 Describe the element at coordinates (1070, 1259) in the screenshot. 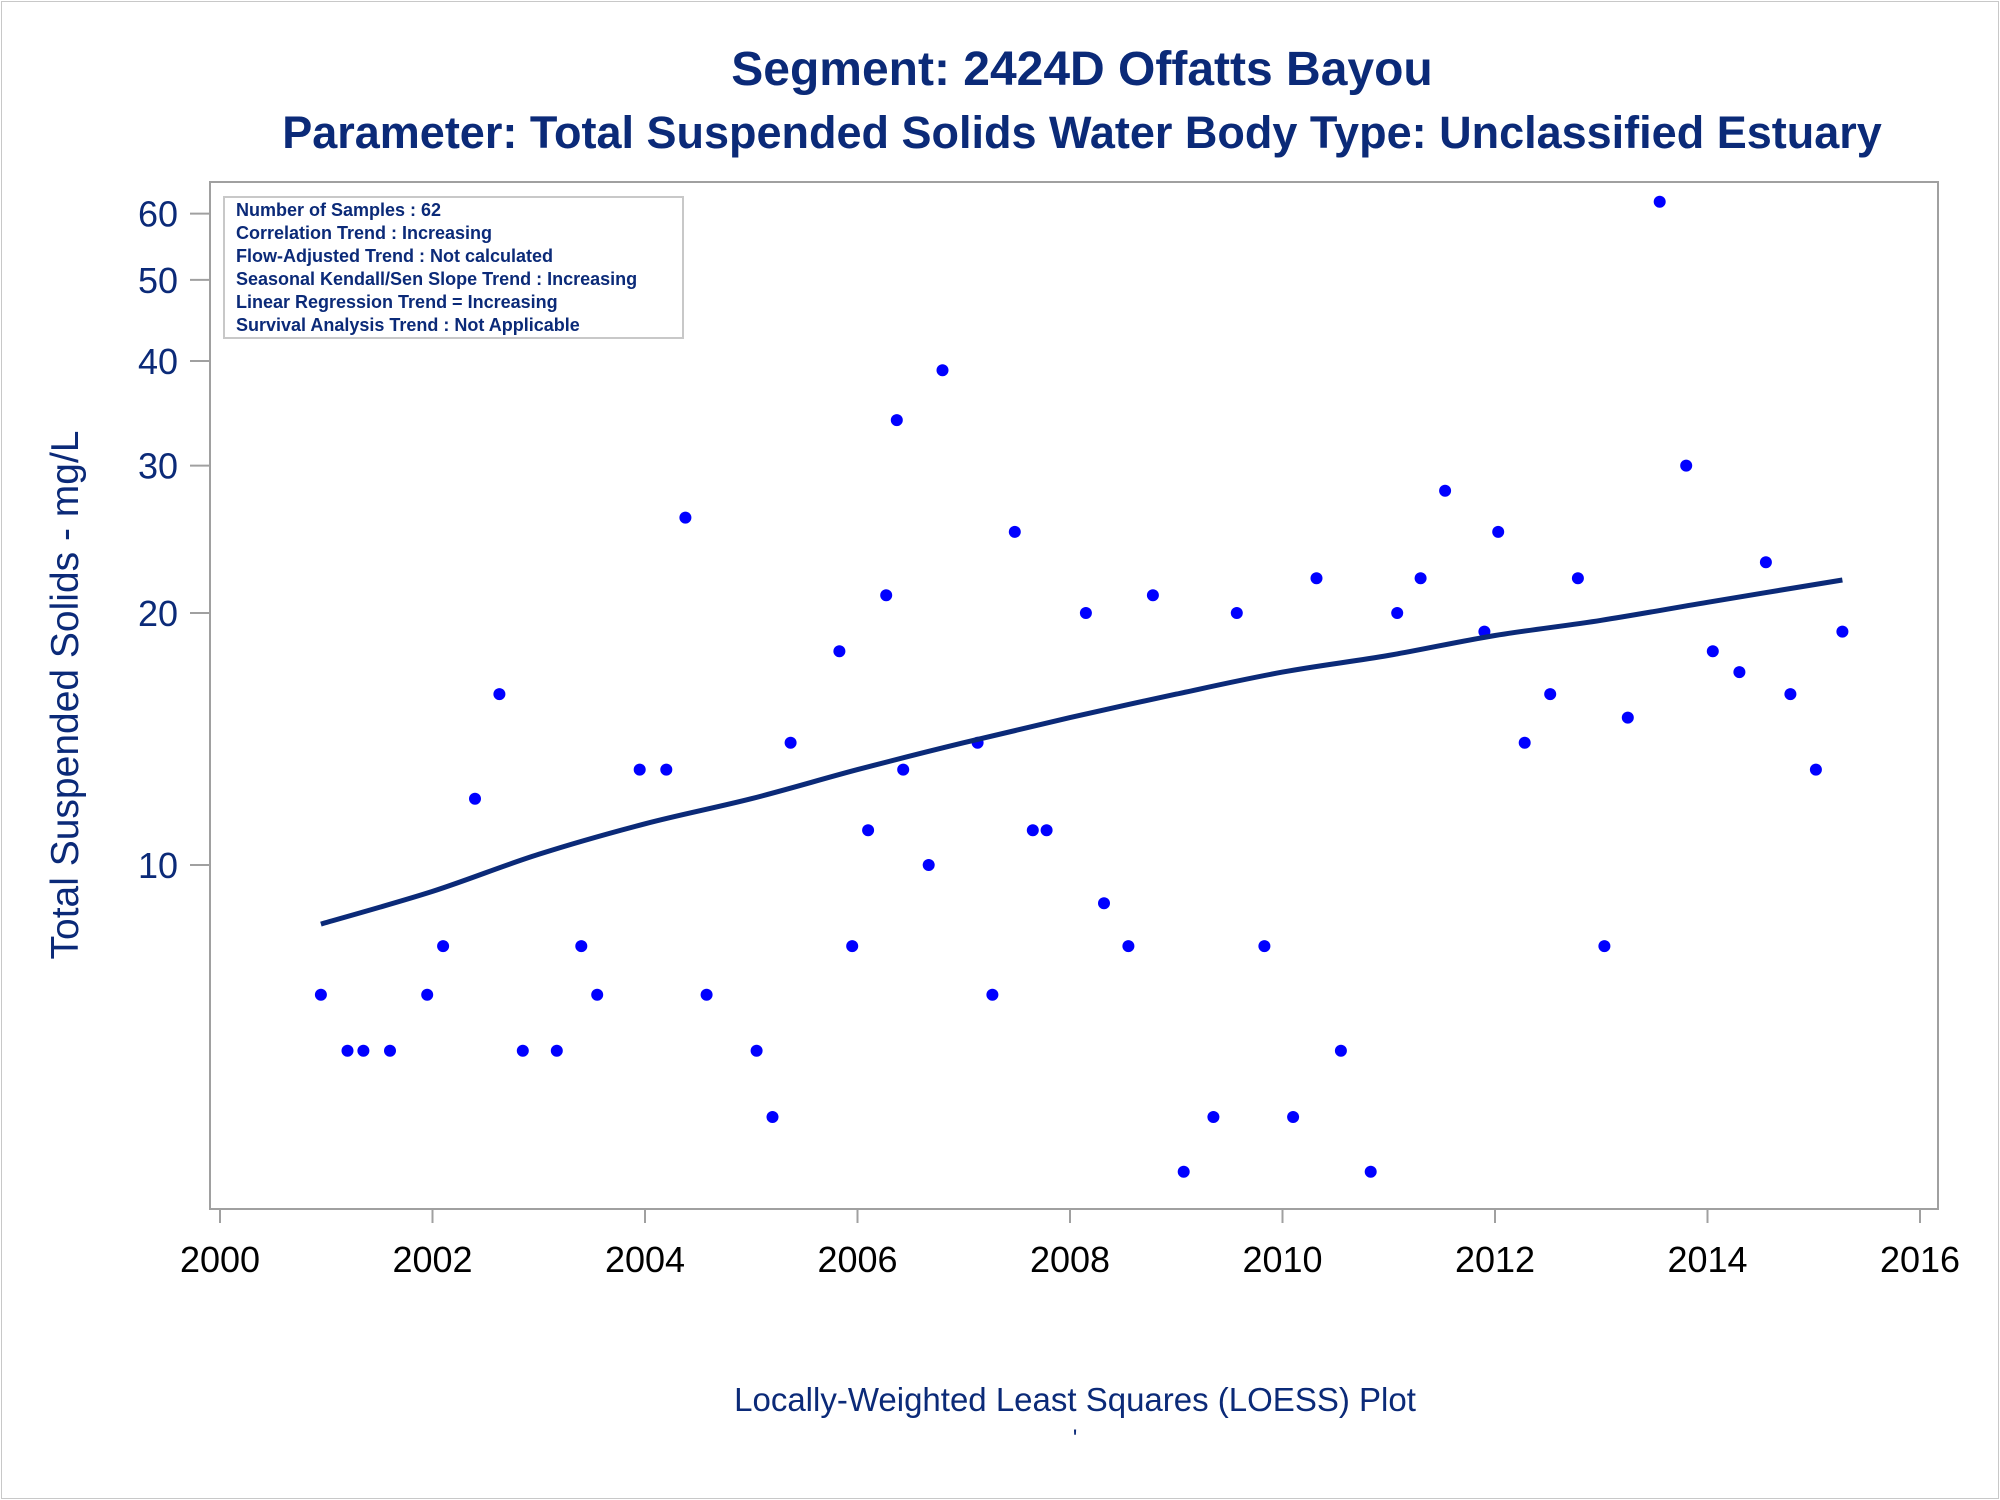

I see `x-tick-label: 2008` at that location.